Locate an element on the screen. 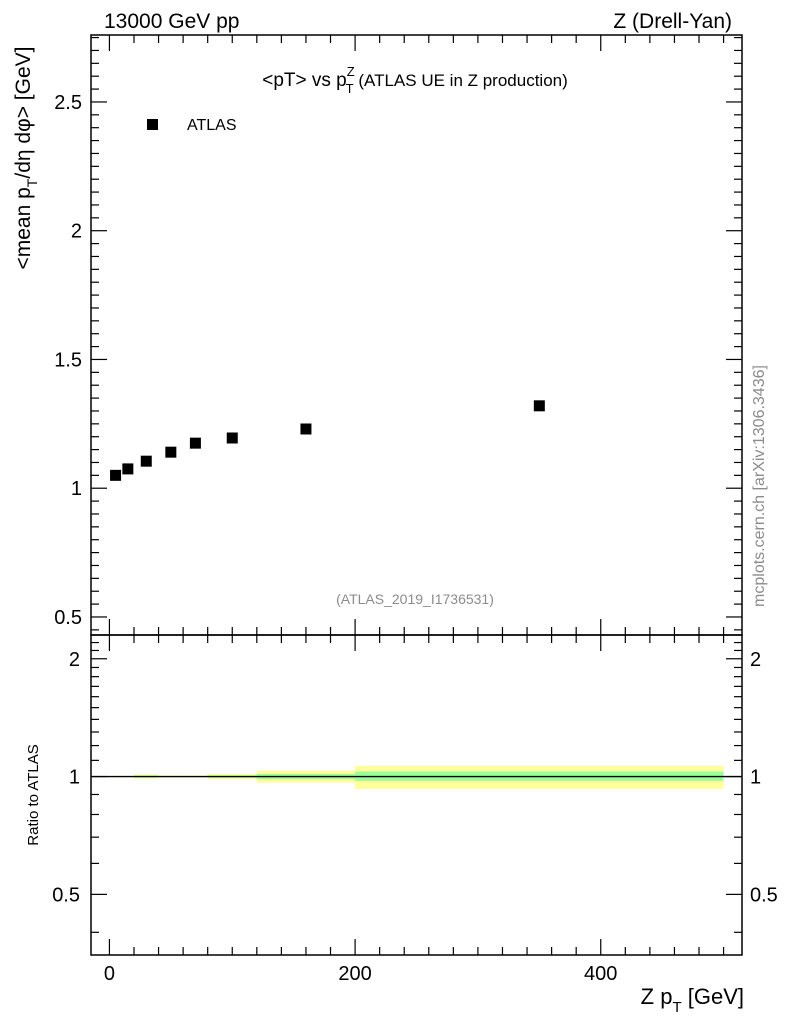 Image resolution: width=786 pixels, height=1024 pixels. ratio-y-tick-label-right-2: 2 is located at coordinates (755, 660).